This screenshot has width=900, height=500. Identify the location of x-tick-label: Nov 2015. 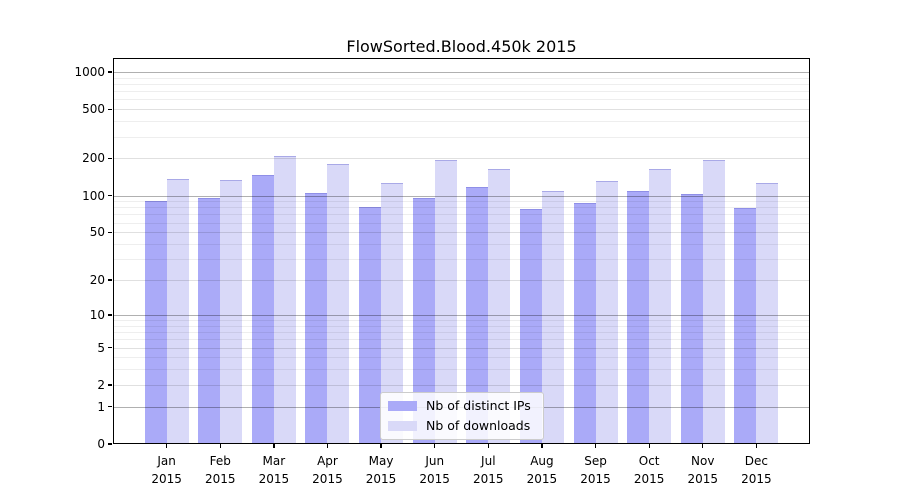
(703, 470).